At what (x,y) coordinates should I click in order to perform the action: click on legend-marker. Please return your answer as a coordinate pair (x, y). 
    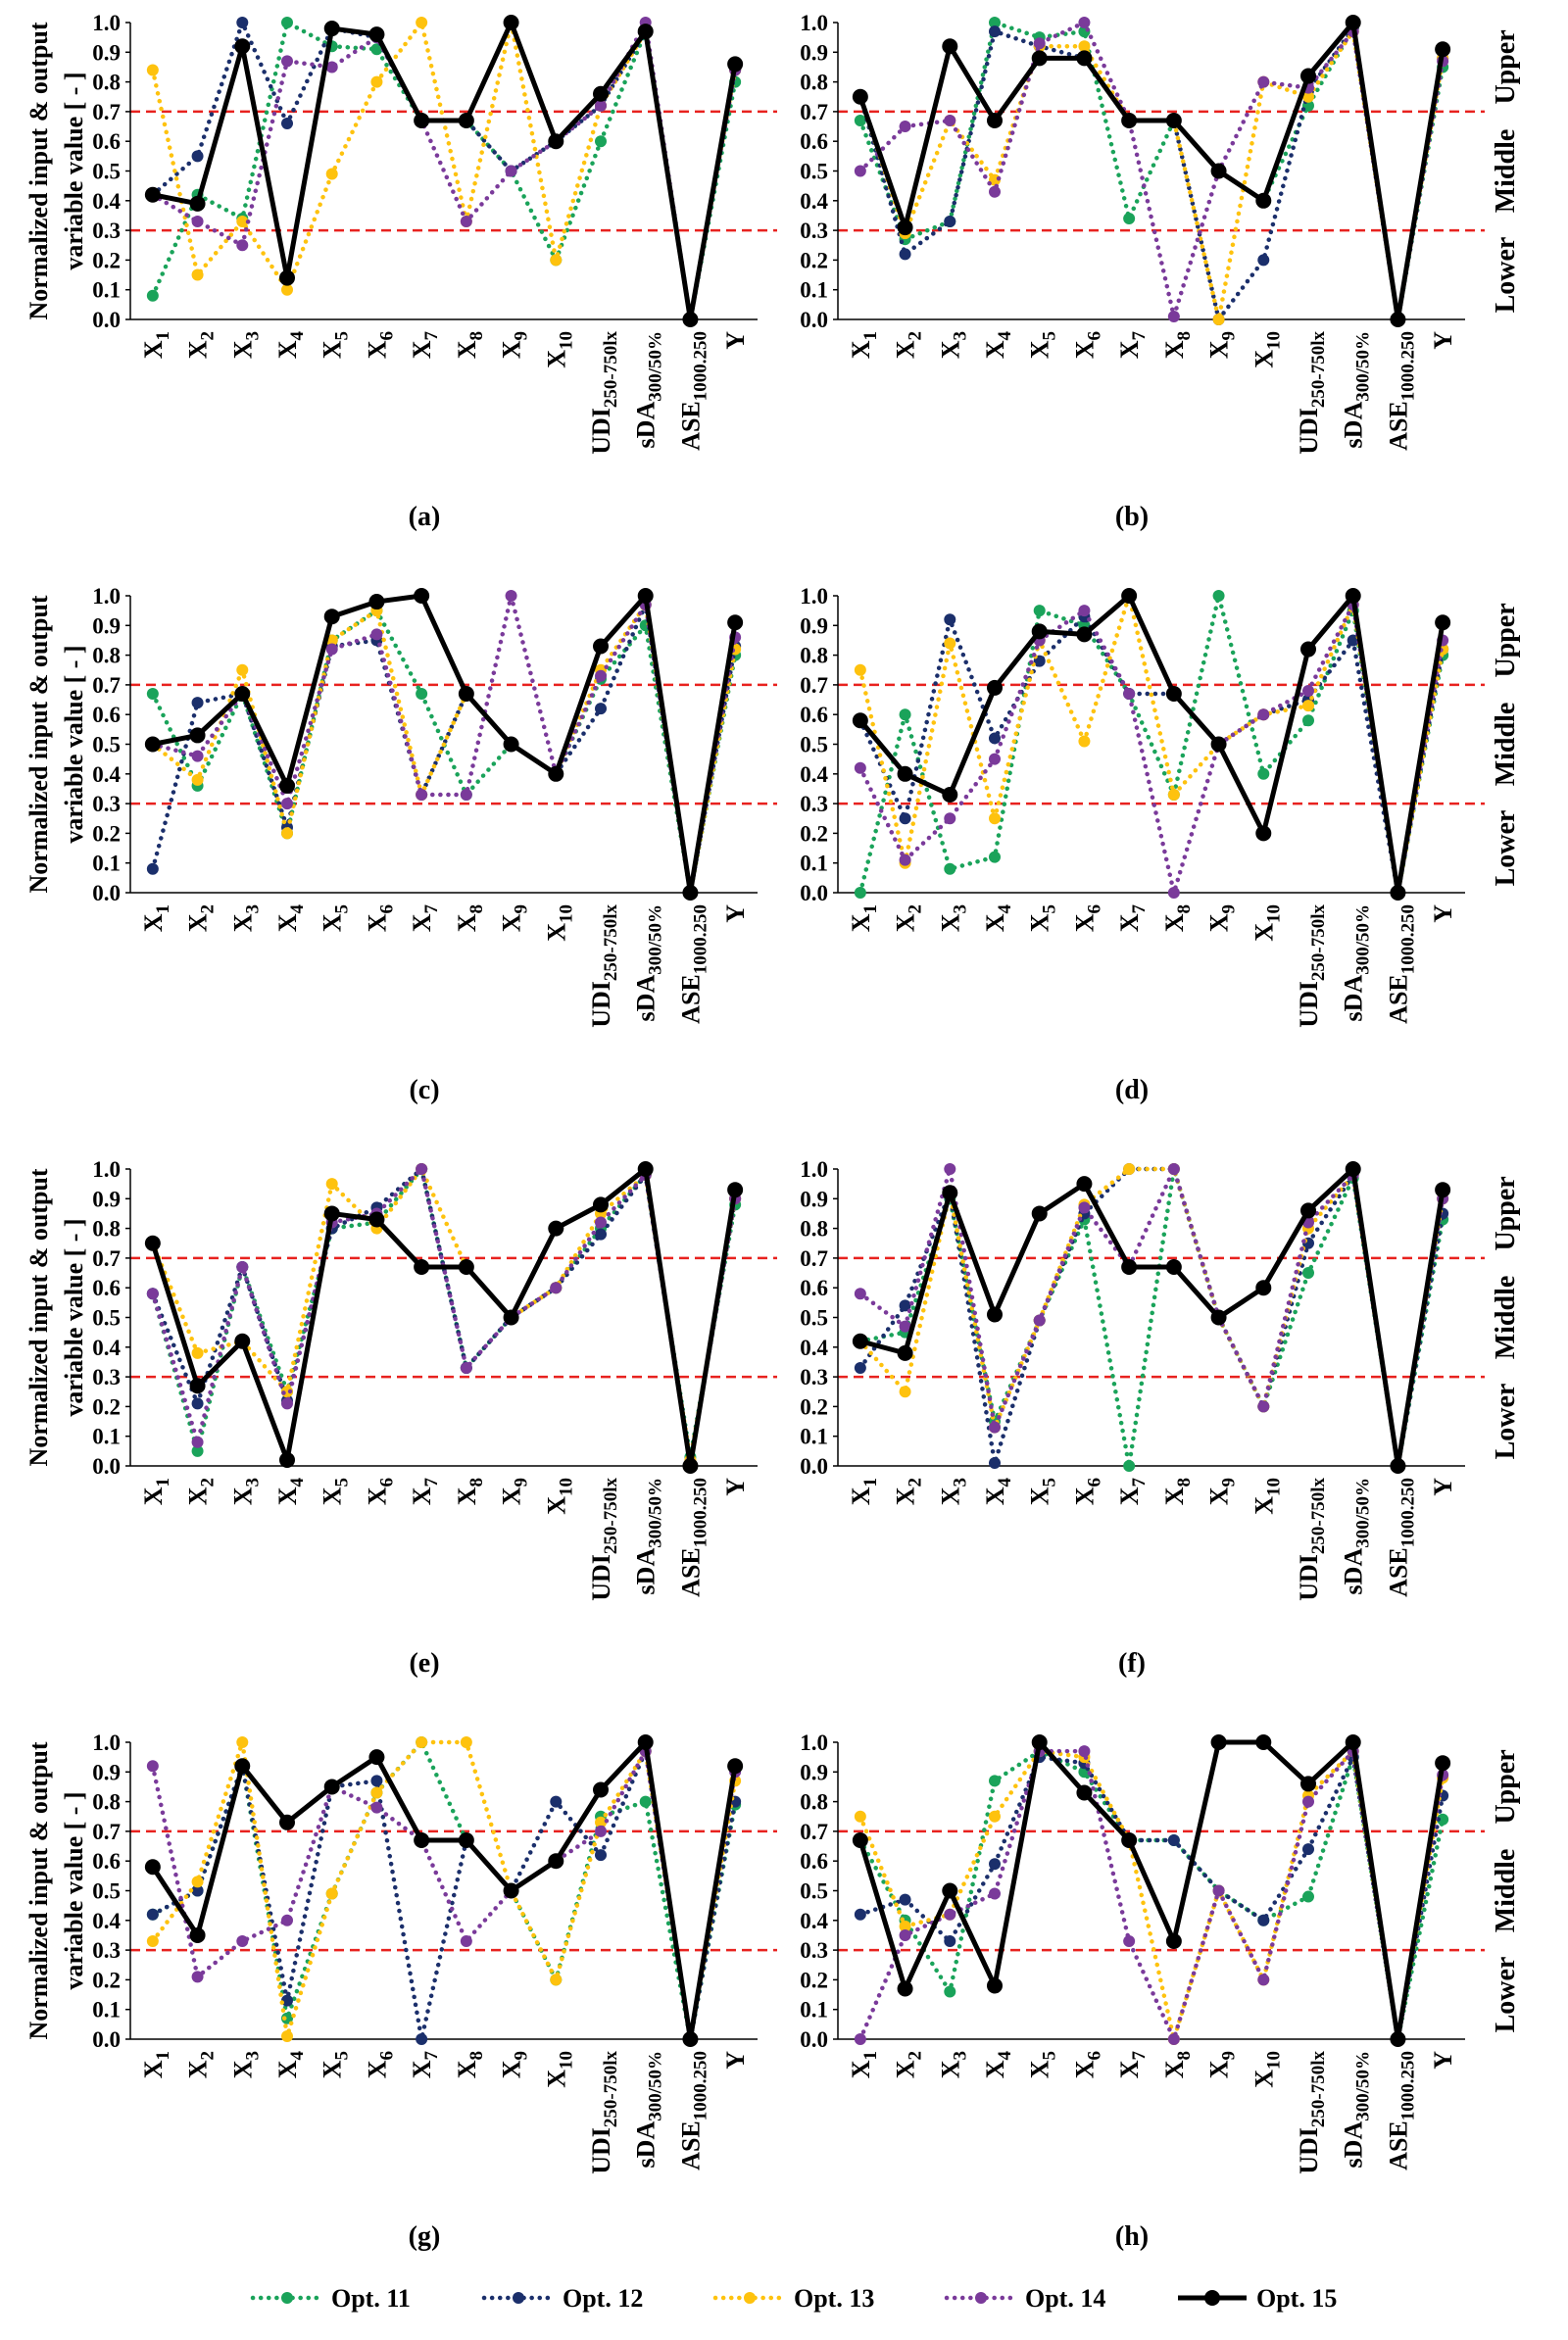
    Looking at the image, I should click on (750, 2298).